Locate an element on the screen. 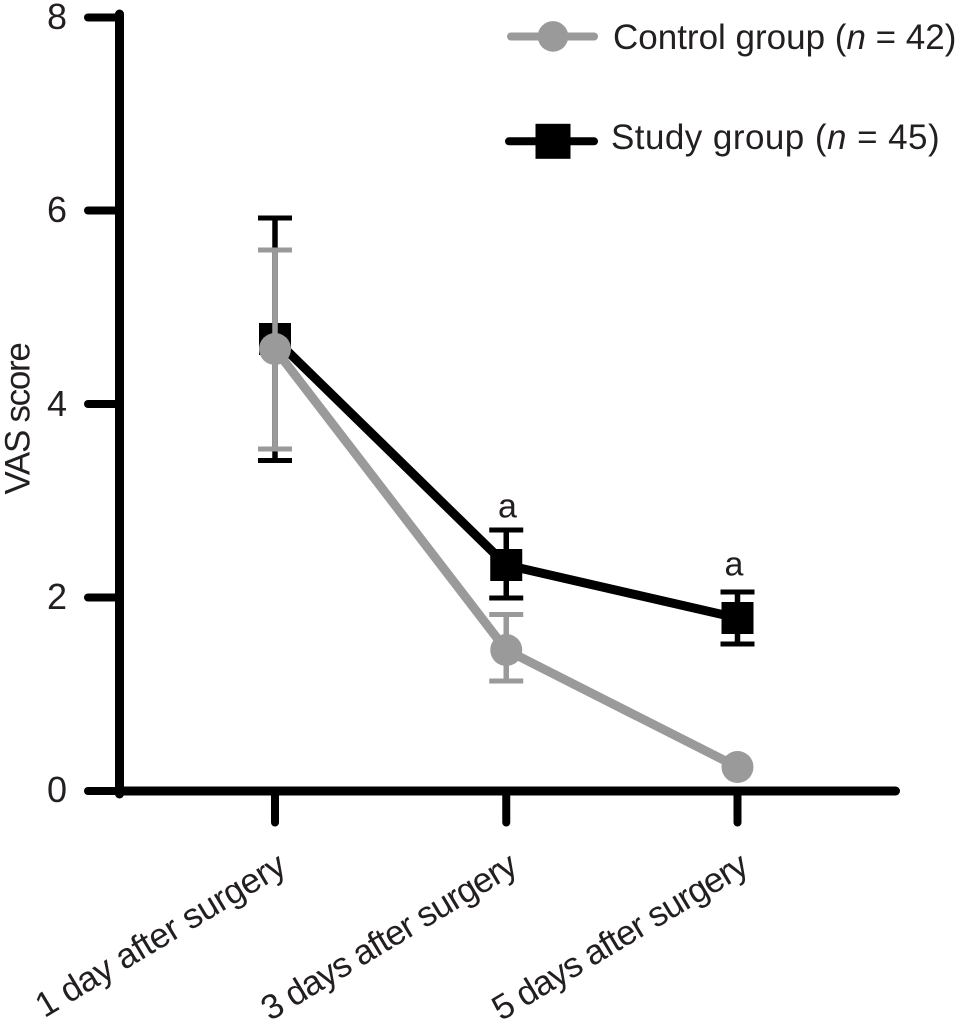 The width and height of the screenshot is (958, 1021). svg-text: 8 is located at coordinates (57, 18).